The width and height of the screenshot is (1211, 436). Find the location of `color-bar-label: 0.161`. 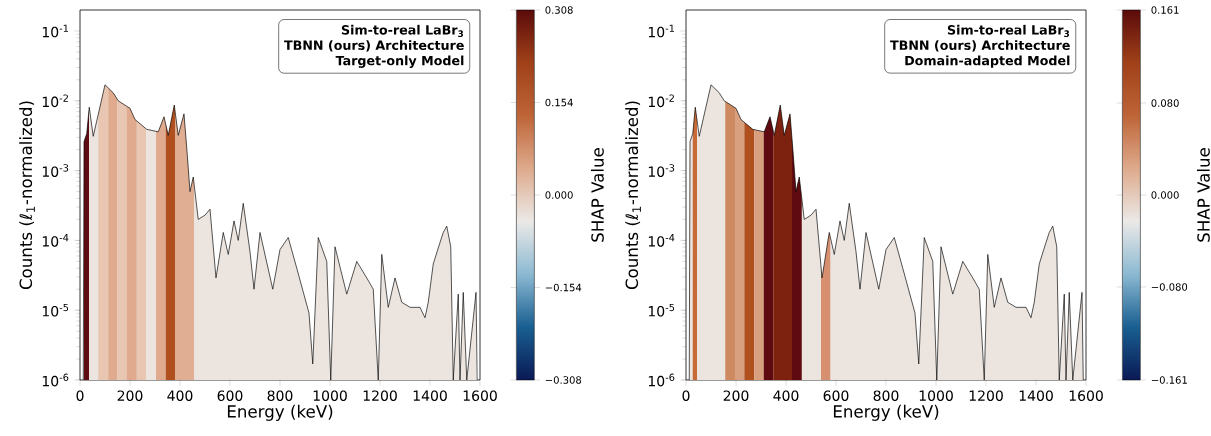

color-bar-label: 0.161 is located at coordinates (1165, 10).